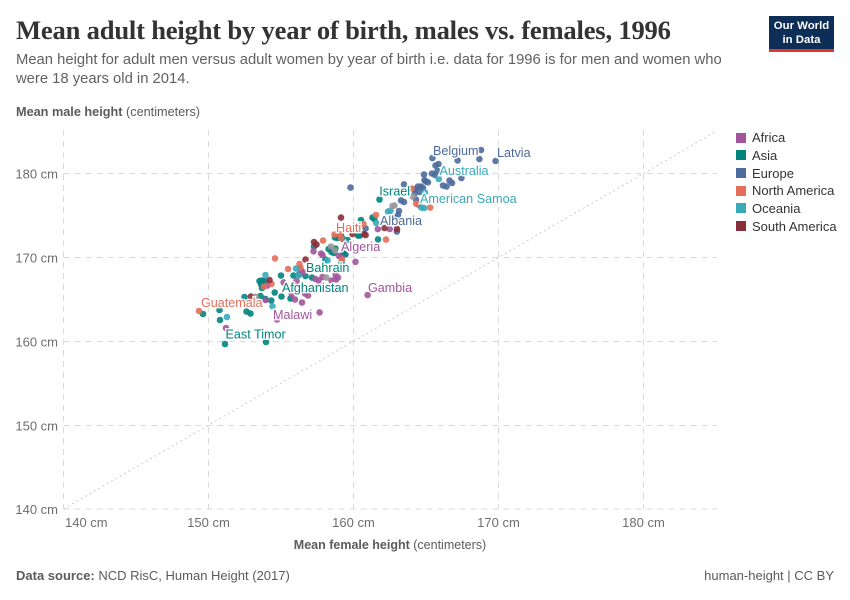 This screenshot has height=600, width=850. What do you see at coordinates (348, 228) in the screenshot?
I see `svg-text: Haiti` at bounding box center [348, 228].